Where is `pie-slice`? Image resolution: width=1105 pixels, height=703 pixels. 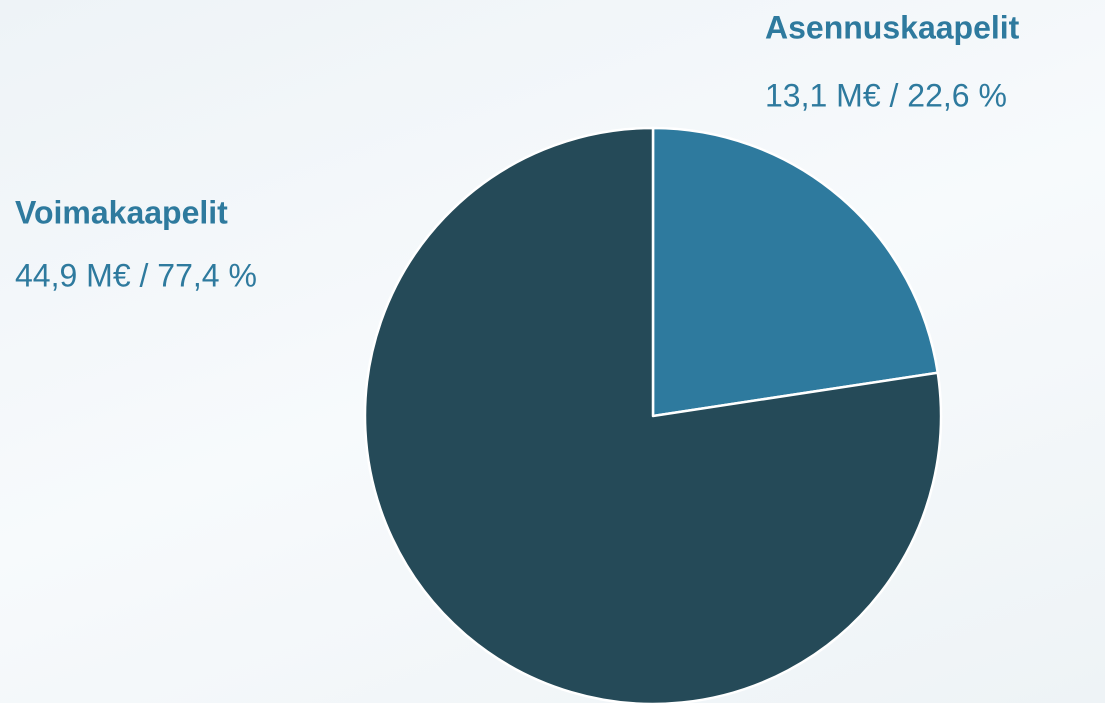 pie-slice is located at coordinates (795, 272).